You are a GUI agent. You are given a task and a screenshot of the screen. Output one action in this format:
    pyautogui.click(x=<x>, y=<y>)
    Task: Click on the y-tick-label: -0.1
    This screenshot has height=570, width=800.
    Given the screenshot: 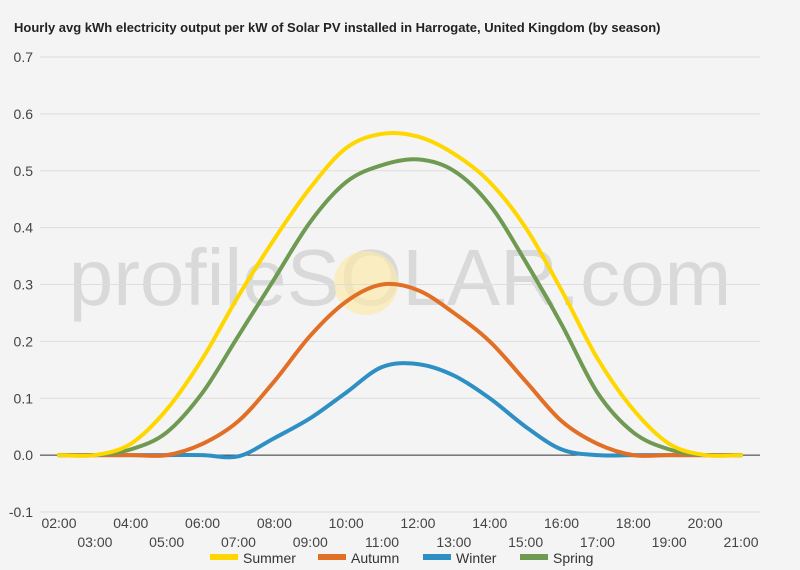 What is the action you would take?
    pyautogui.click(x=21, y=512)
    